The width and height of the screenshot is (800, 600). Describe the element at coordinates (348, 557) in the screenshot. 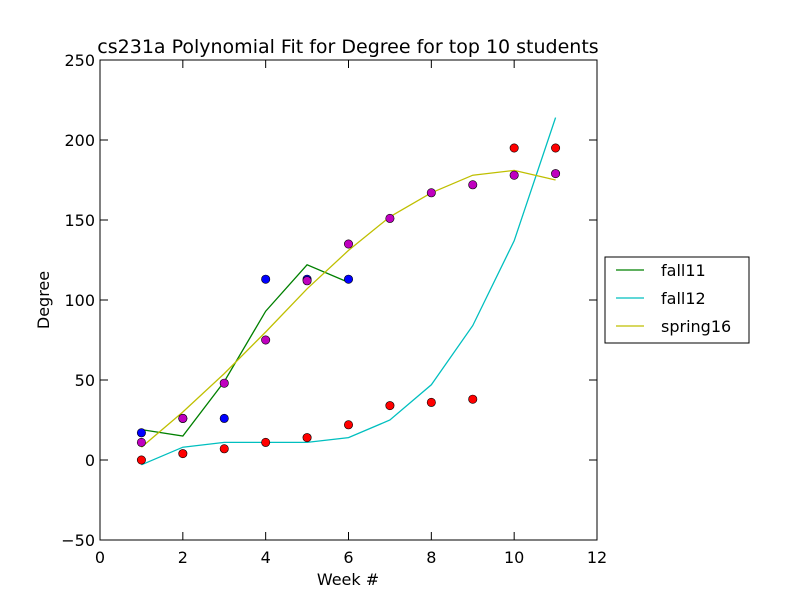

I see `x-tick-label-3: 6` at that location.